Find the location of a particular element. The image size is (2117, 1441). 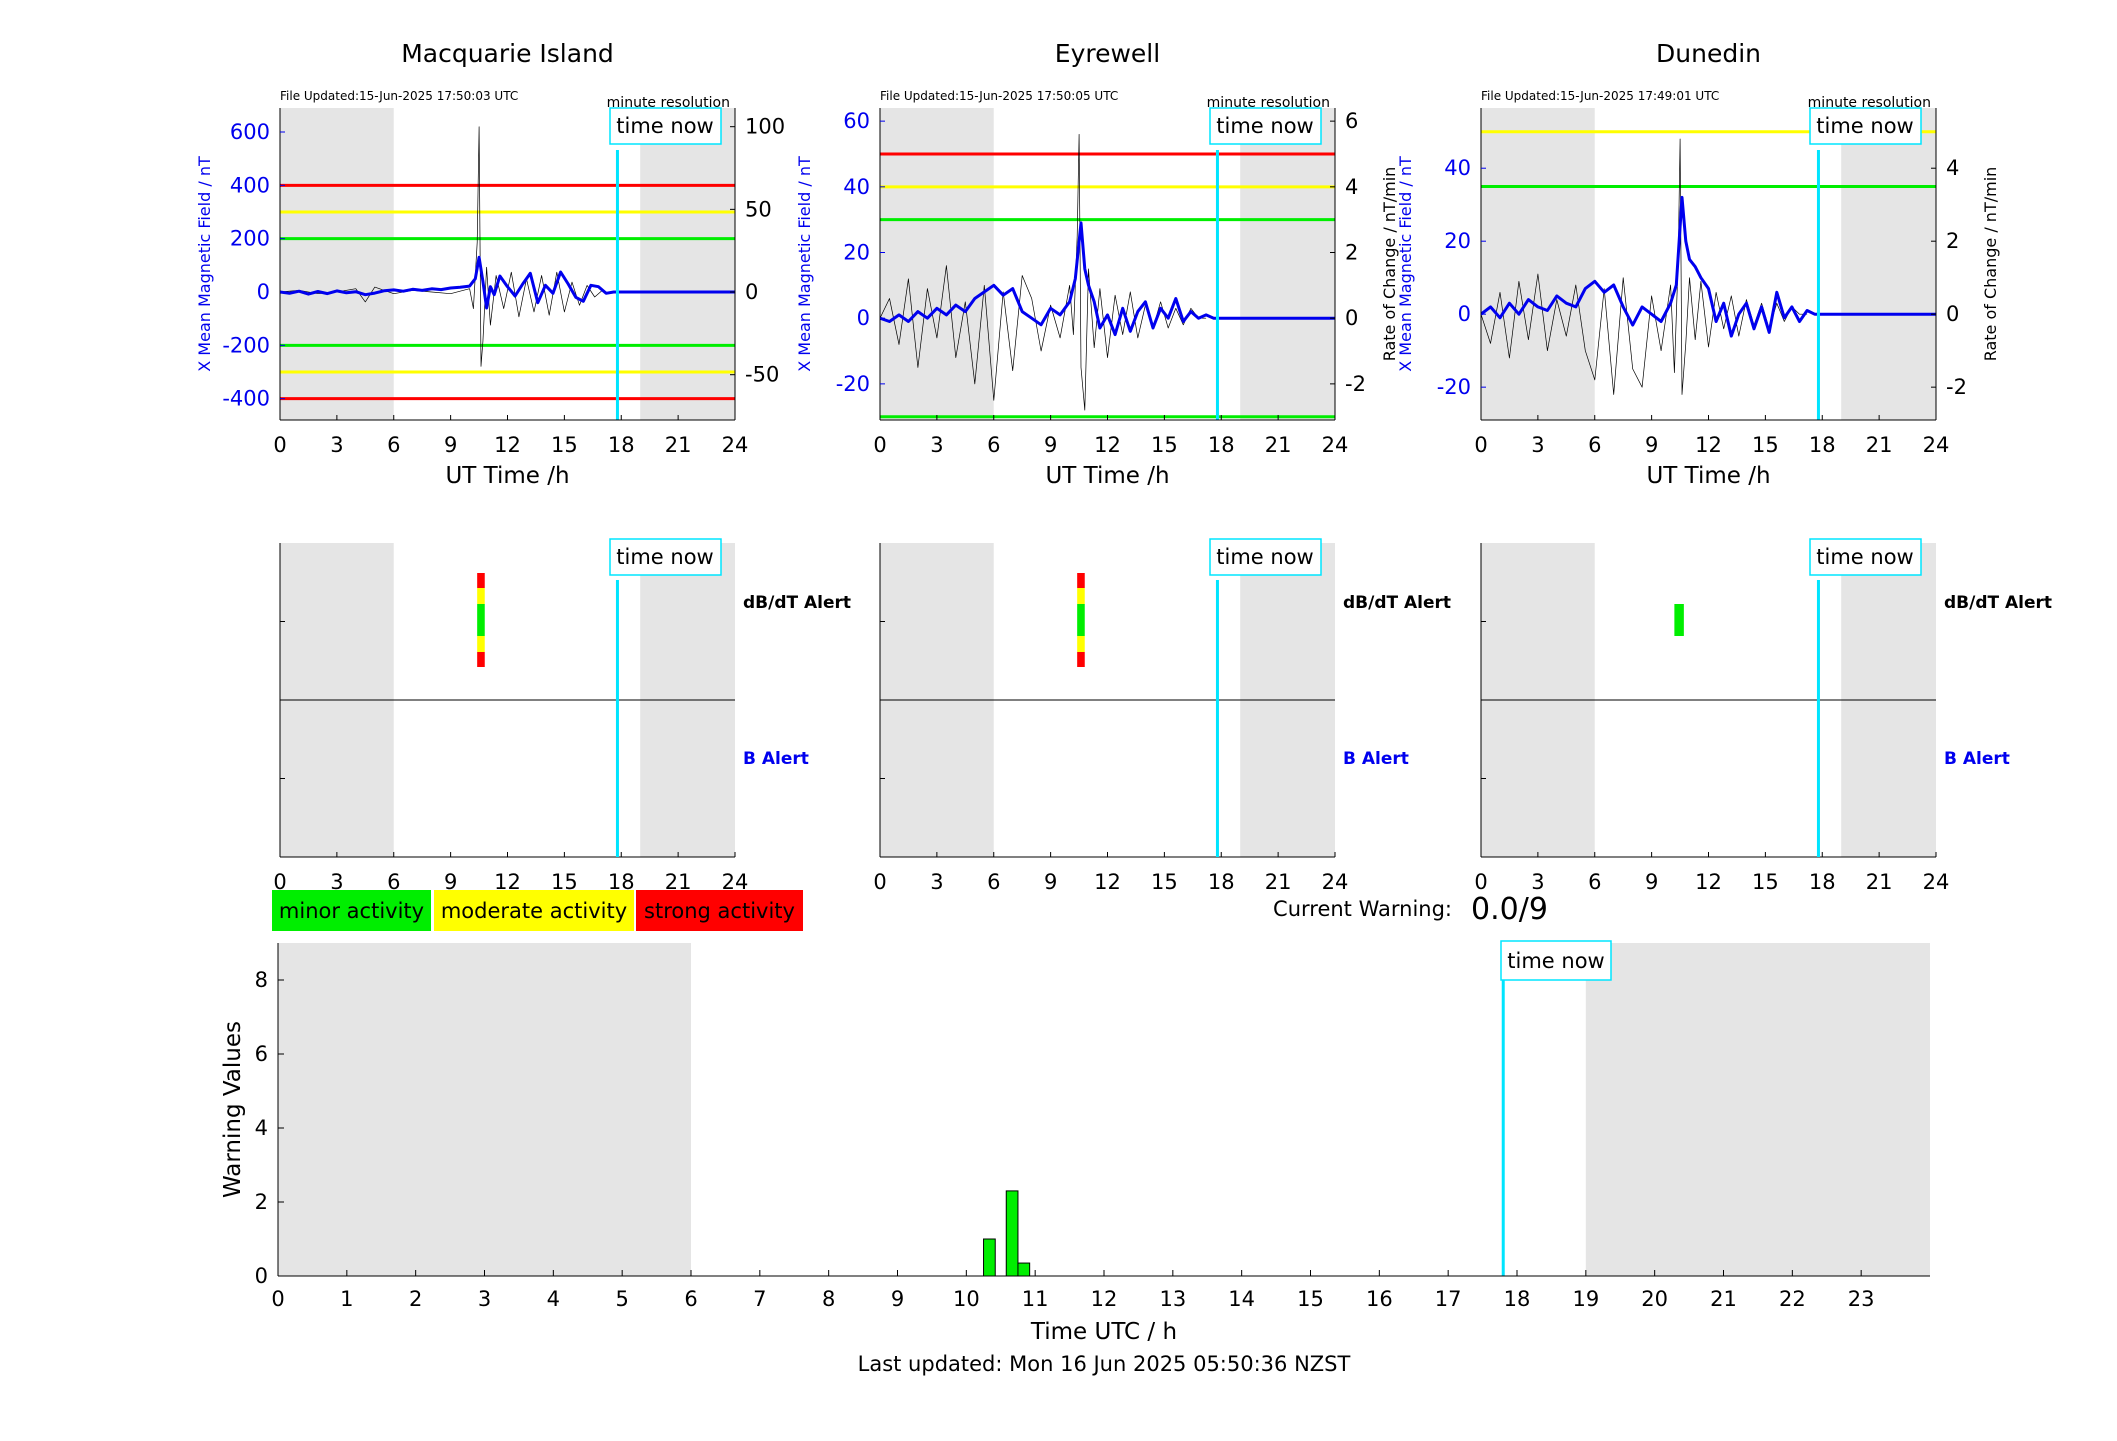

x-tick-label: 14 is located at coordinates (1241, 1299).